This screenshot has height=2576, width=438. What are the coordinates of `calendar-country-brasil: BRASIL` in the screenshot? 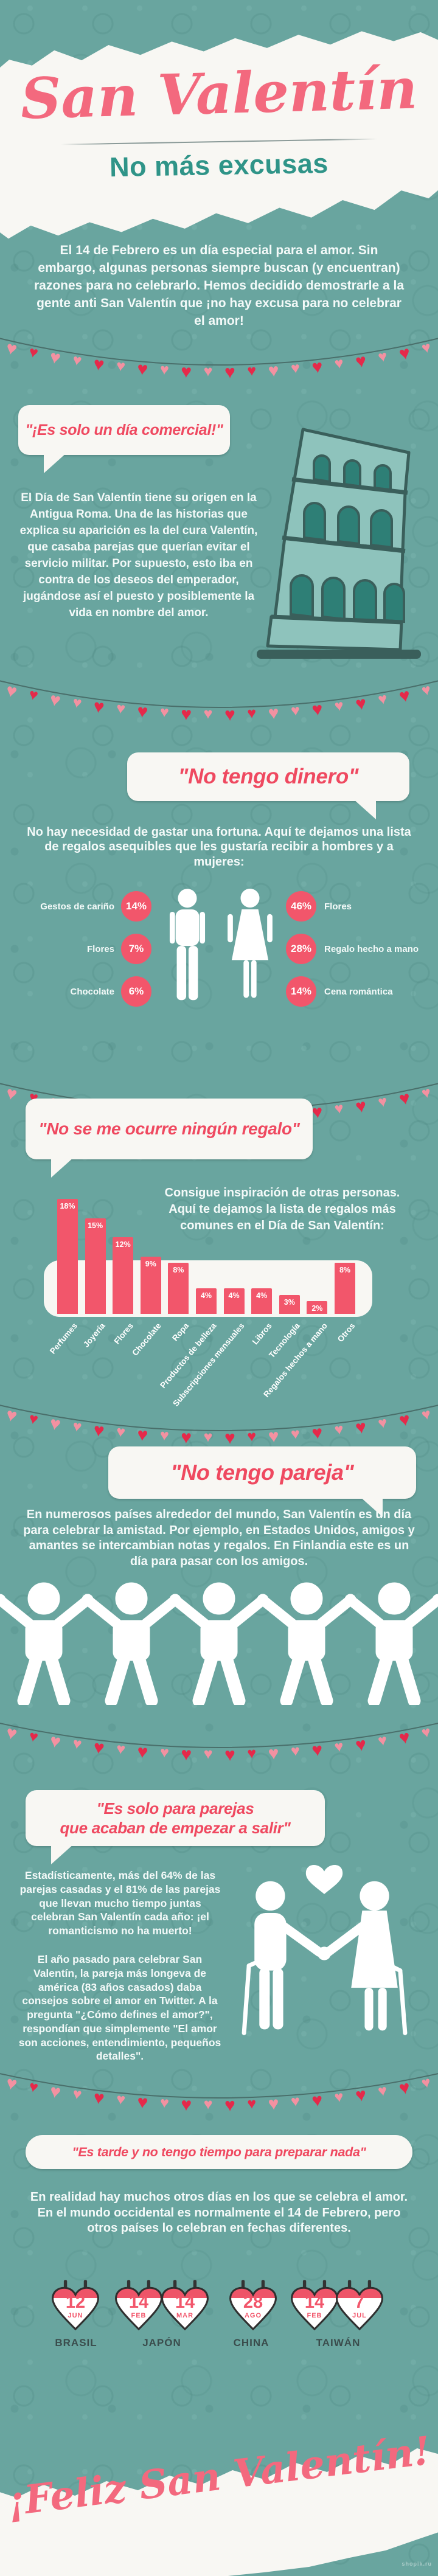 It's located at (76, 2343).